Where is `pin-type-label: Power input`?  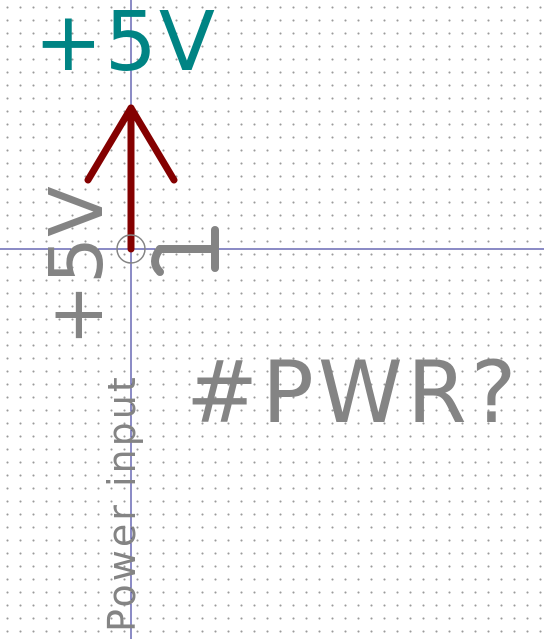
pin-type-label: Power input is located at coordinates (122, 503).